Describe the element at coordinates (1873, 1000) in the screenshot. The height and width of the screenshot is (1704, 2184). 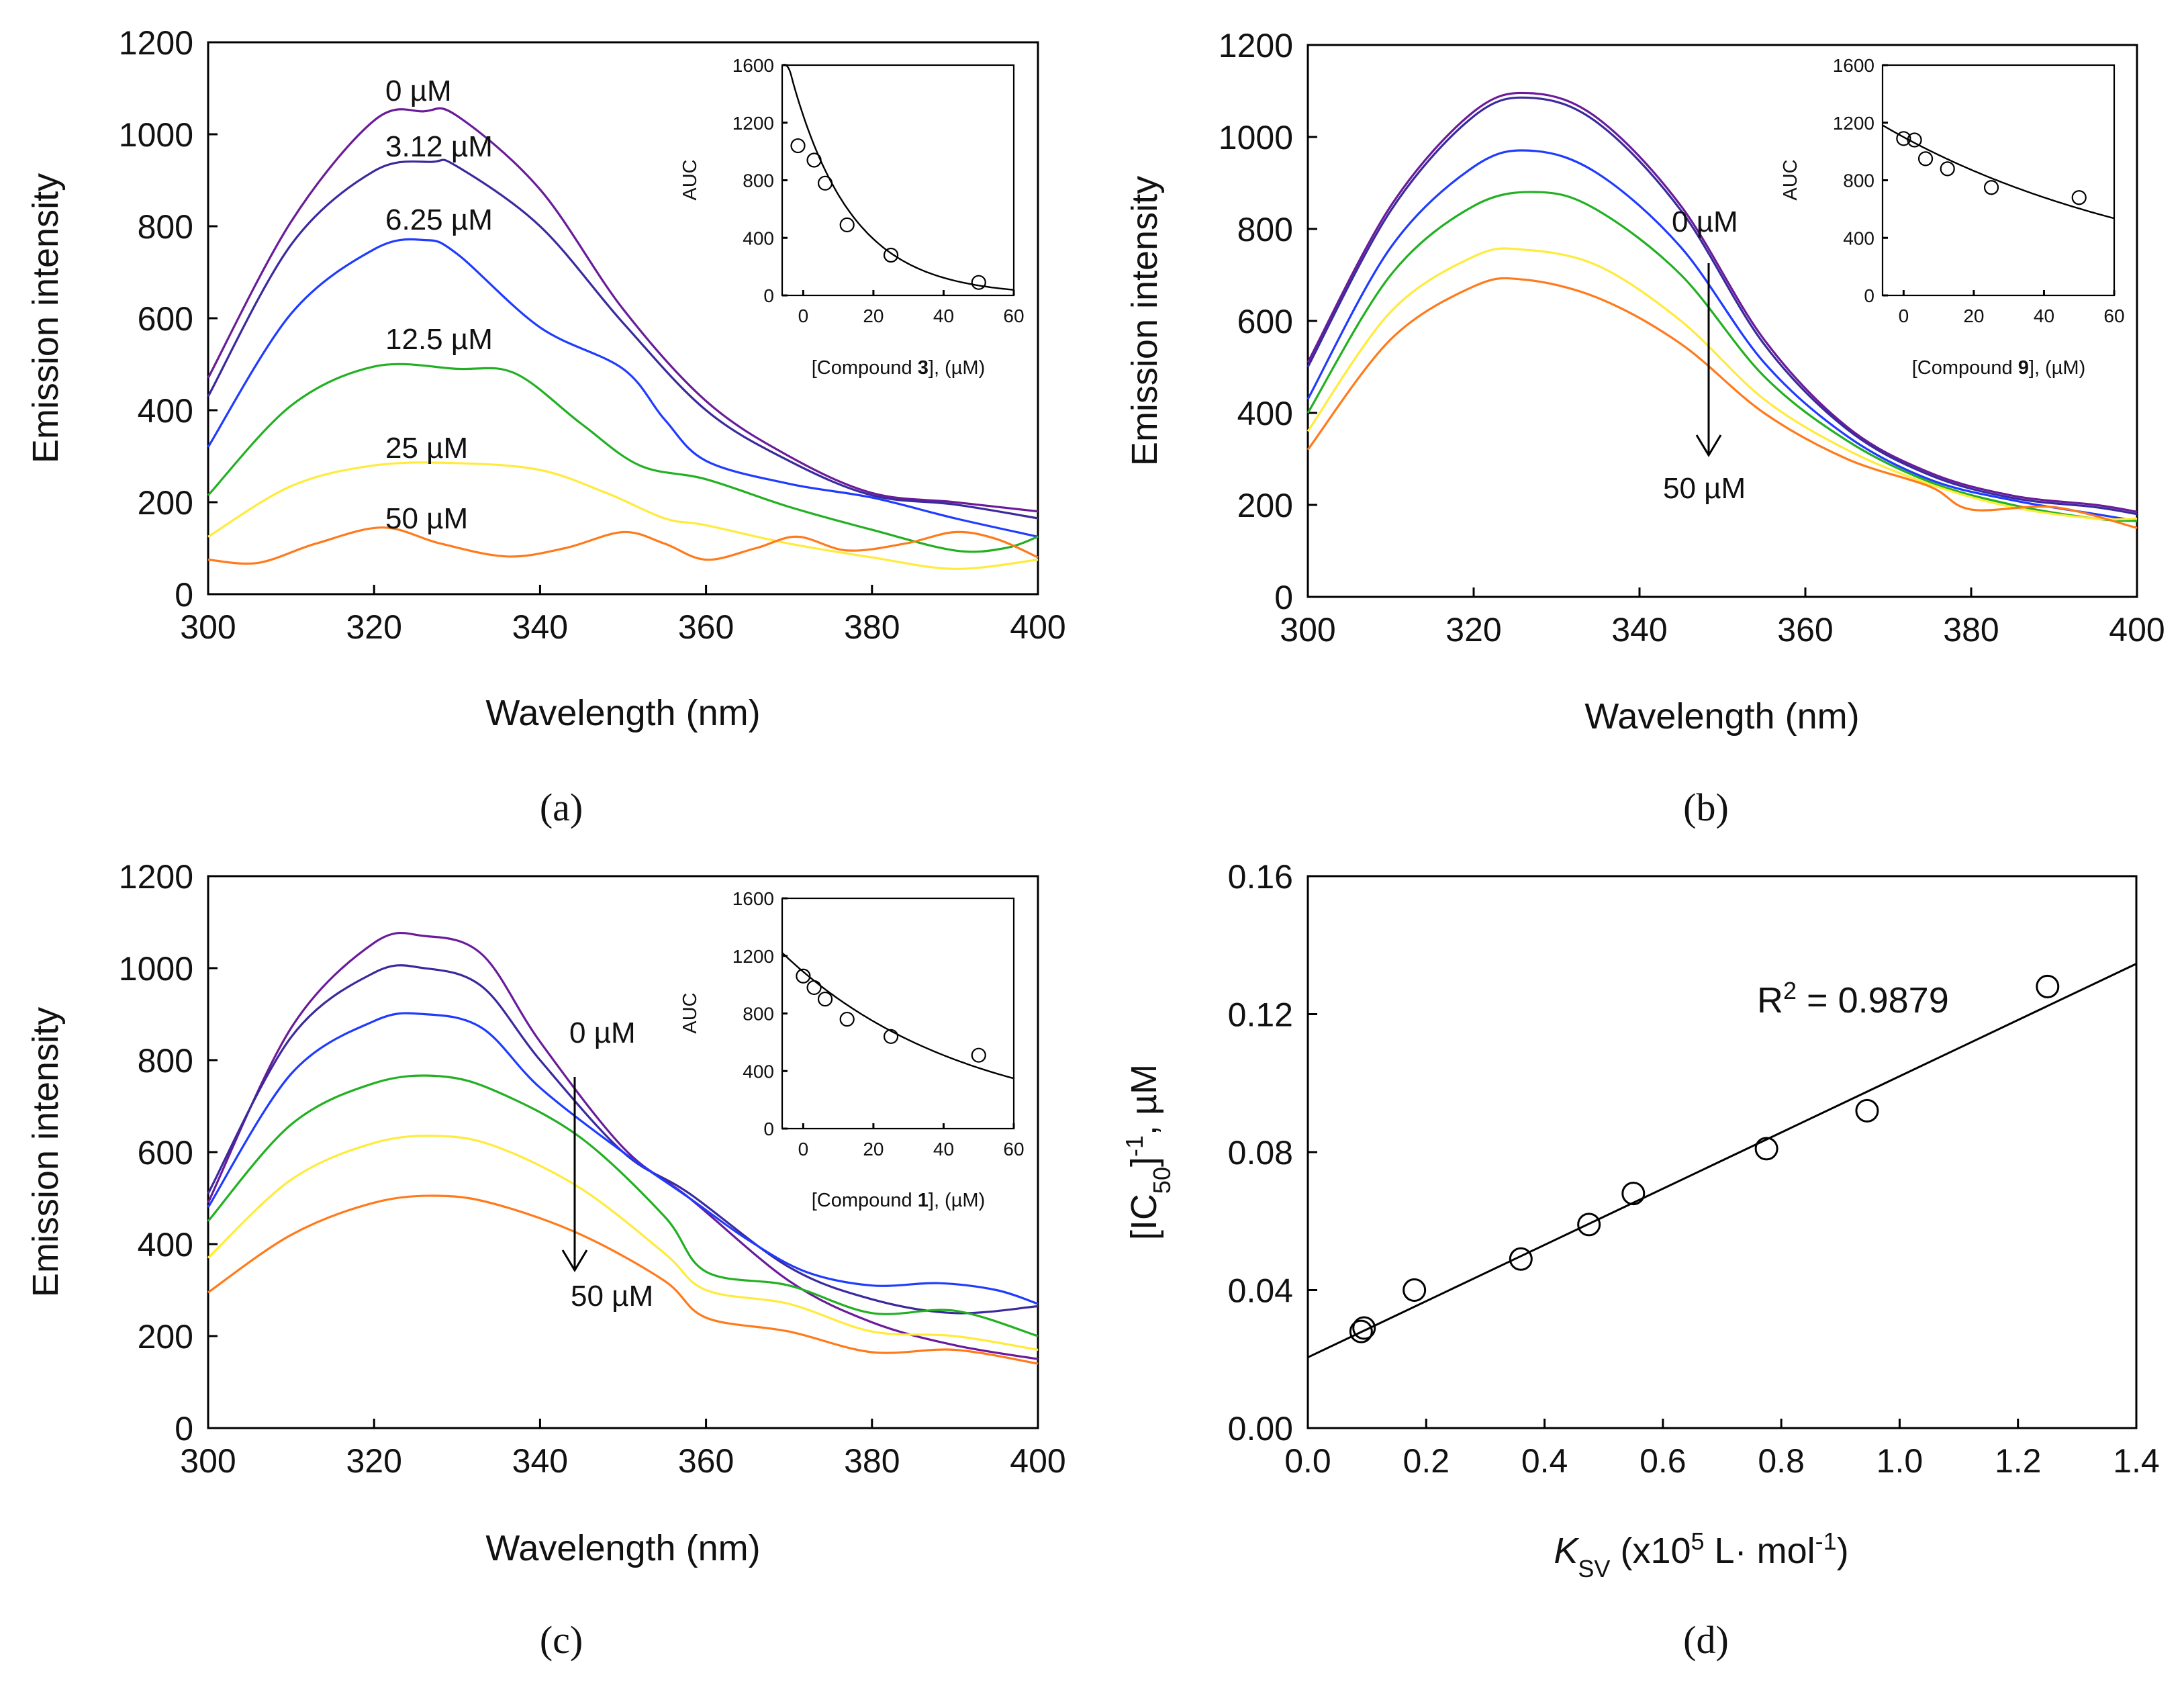
I see `r2-value: = 0.9879` at that location.